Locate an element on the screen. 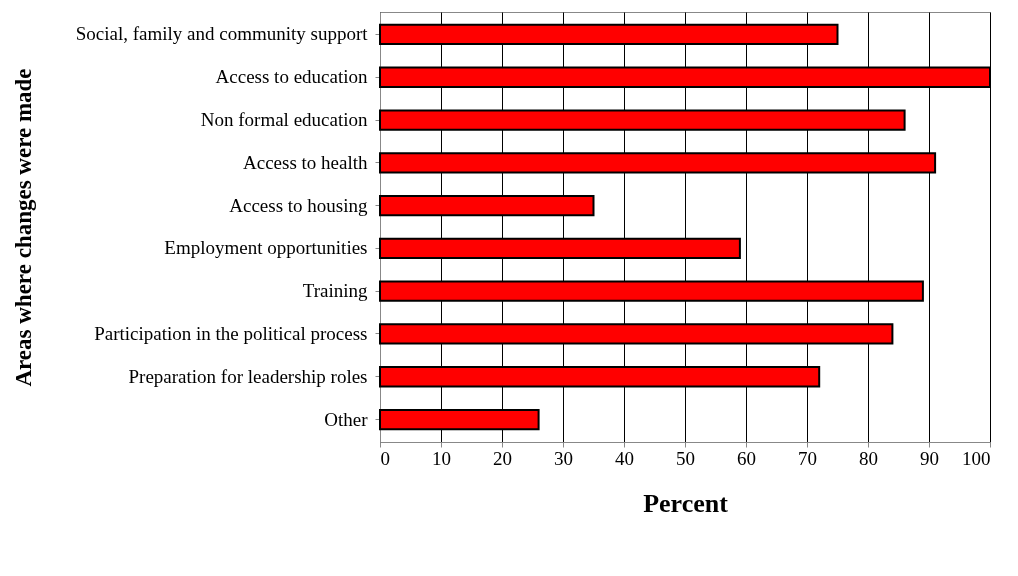 This screenshot has width=1018, height=576. y-tick-label: Access to housing is located at coordinates (298, 205).